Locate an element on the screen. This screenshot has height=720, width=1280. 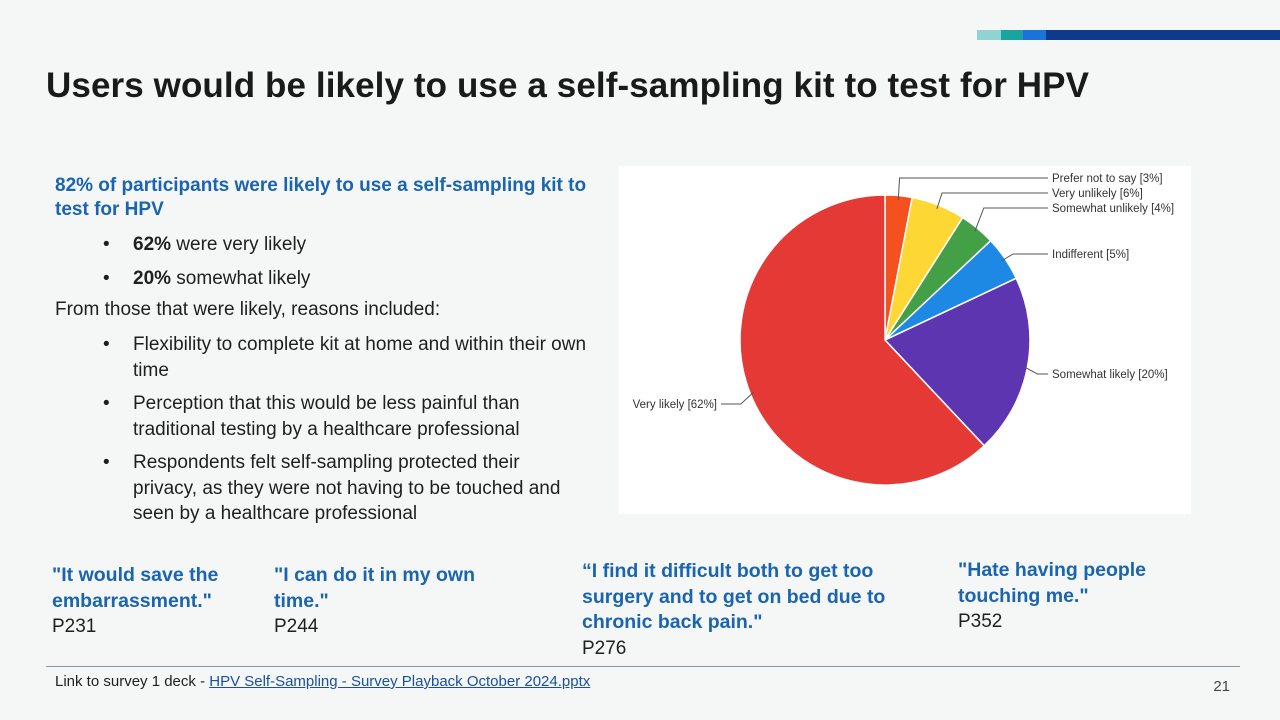
pie-slice-label: Very likely [62%] is located at coordinates (675, 405).